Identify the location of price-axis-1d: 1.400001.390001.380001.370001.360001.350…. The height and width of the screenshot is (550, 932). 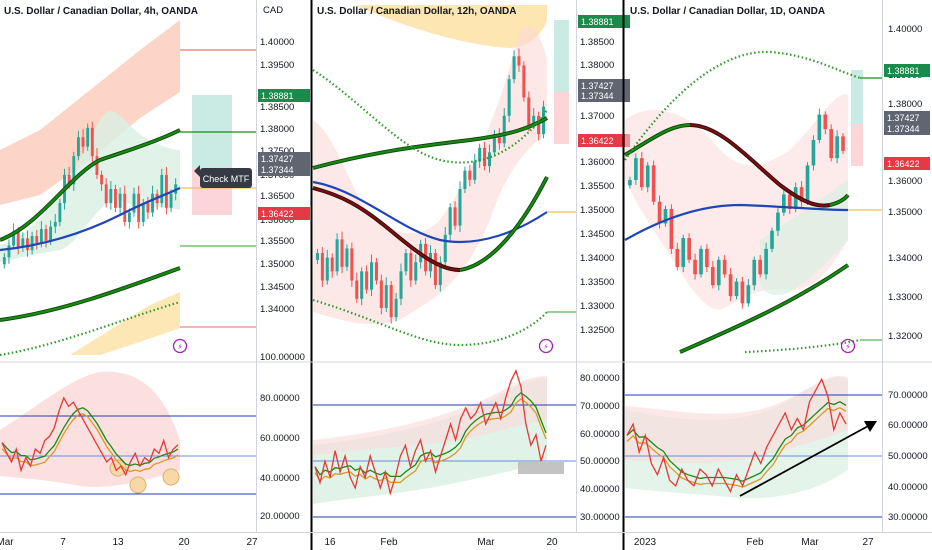
(907, 273).